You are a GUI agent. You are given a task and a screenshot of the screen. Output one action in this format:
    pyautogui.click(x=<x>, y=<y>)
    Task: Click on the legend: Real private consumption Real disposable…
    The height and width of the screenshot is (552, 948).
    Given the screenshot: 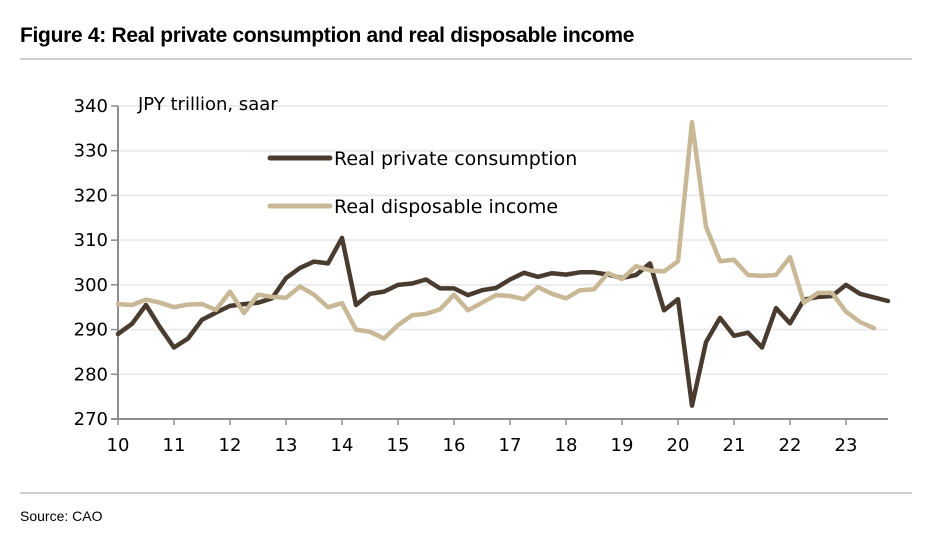 What is the action you would take?
    pyautogui.click(x=422, y=183)
    